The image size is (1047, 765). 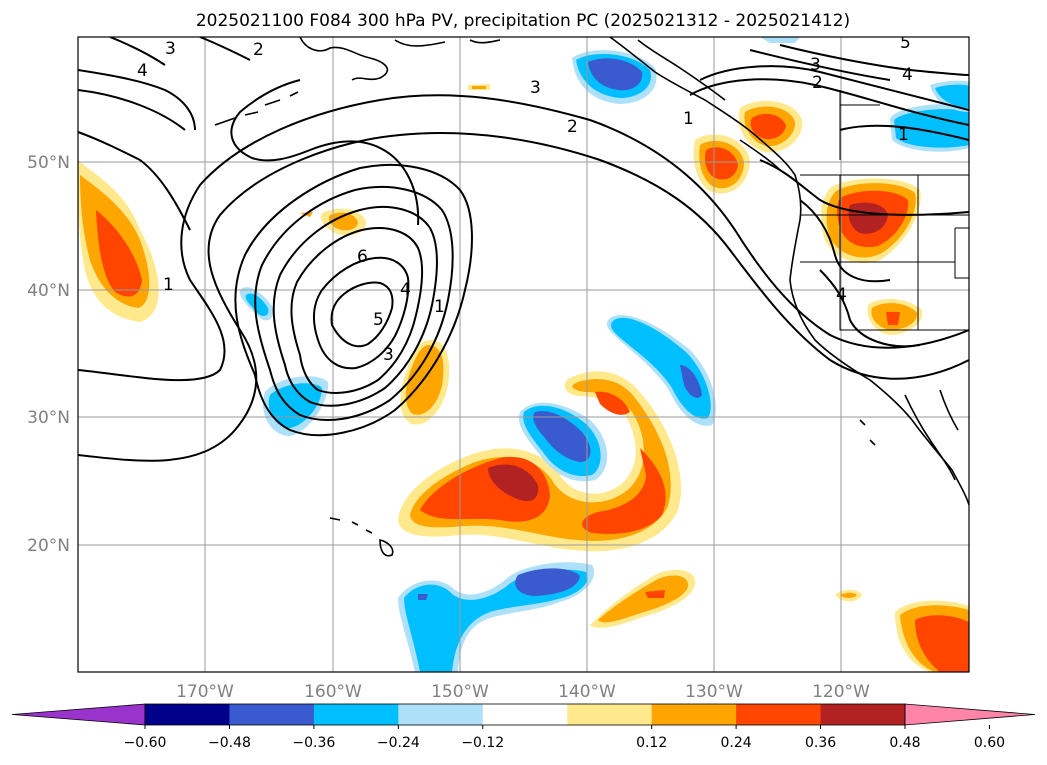 What do you see at coordinates (48, 163) in the screenshot?
I see `lat-label: 50°N` at bounding box center [48, 163].